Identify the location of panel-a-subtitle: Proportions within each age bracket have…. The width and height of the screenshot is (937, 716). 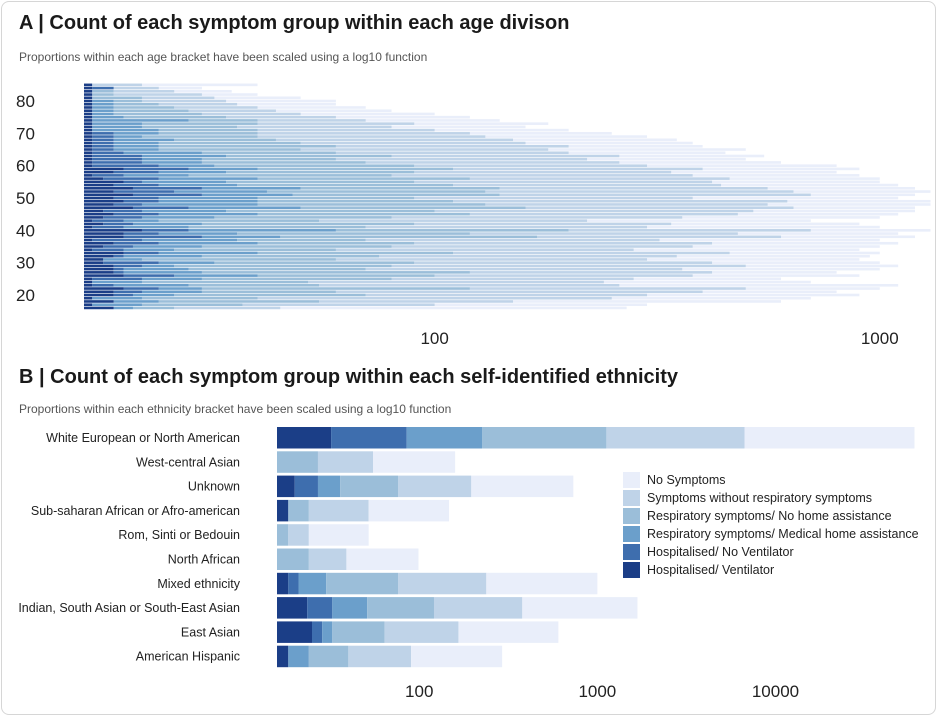
(223, 57).